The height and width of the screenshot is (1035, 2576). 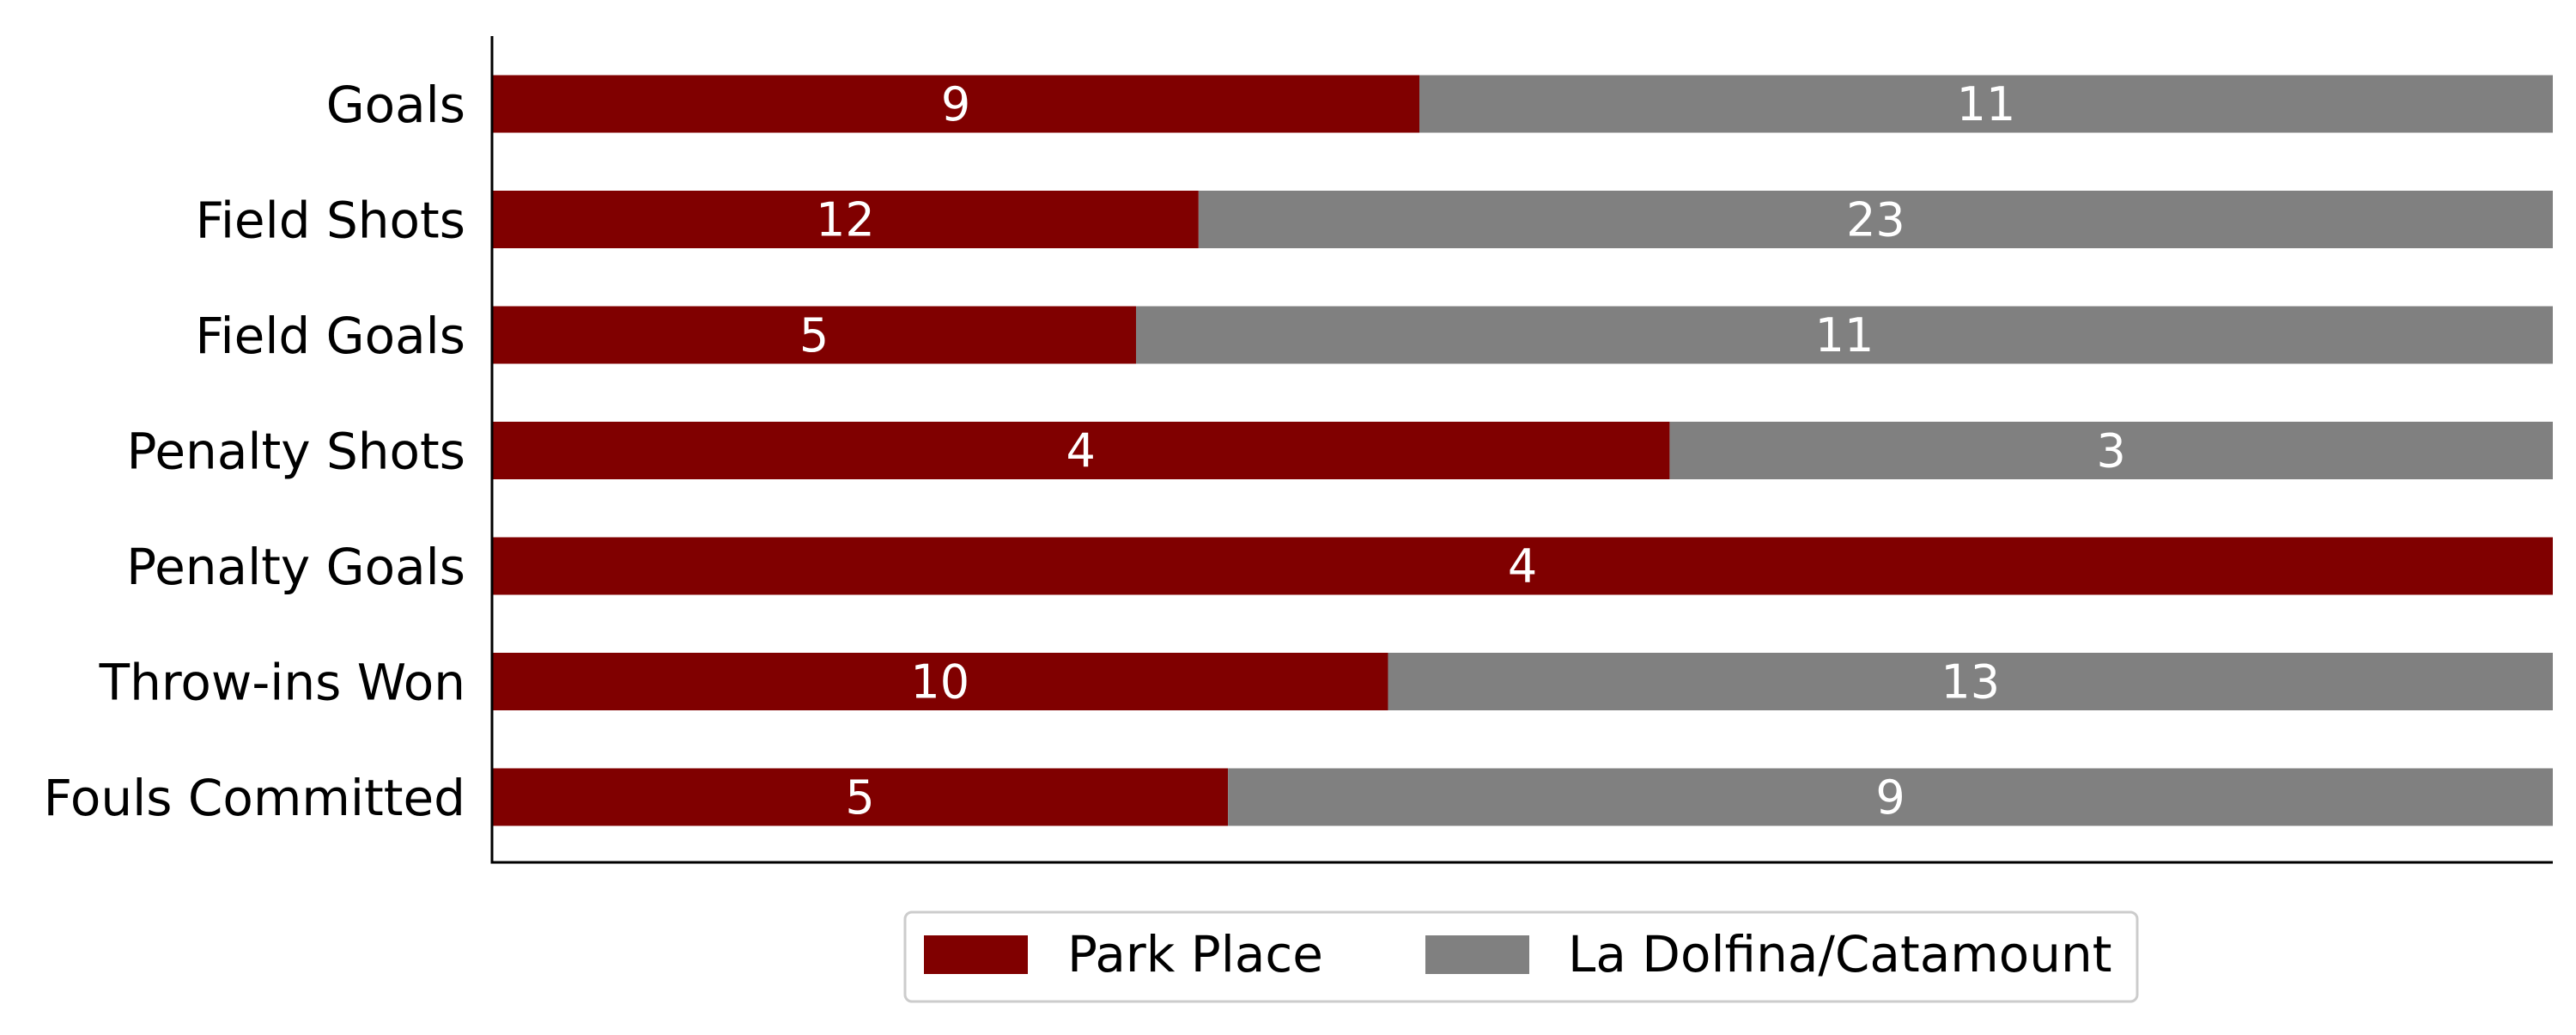 I want to click on bar-fouls-committed-park-place, so click(x=861, y=797).